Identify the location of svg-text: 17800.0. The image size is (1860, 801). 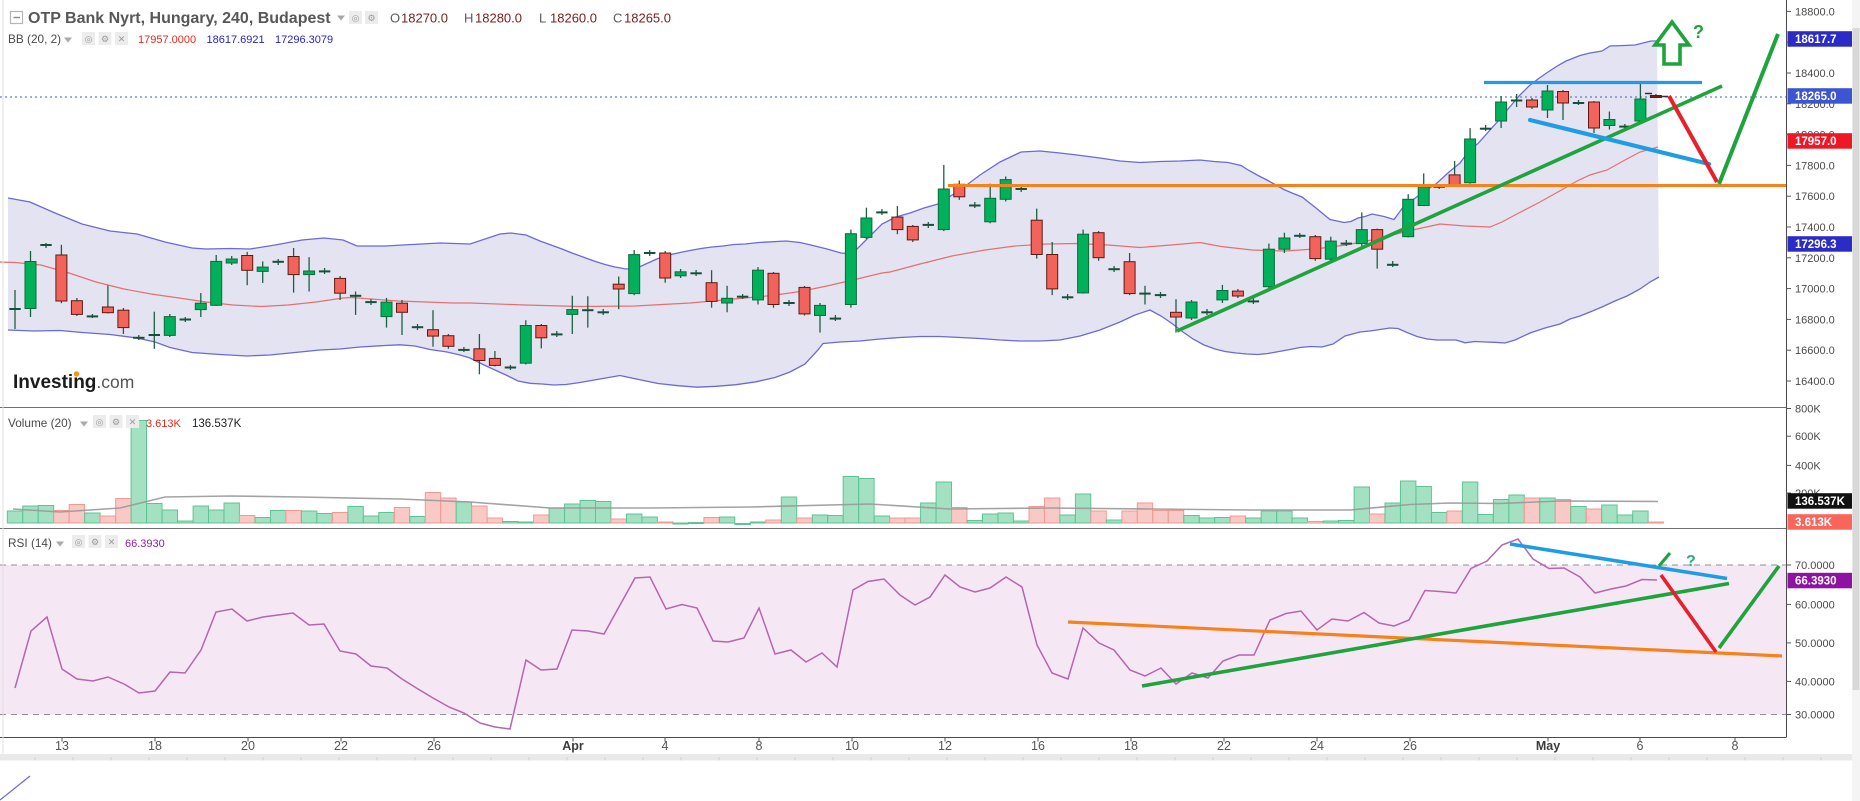
(1815, 166).